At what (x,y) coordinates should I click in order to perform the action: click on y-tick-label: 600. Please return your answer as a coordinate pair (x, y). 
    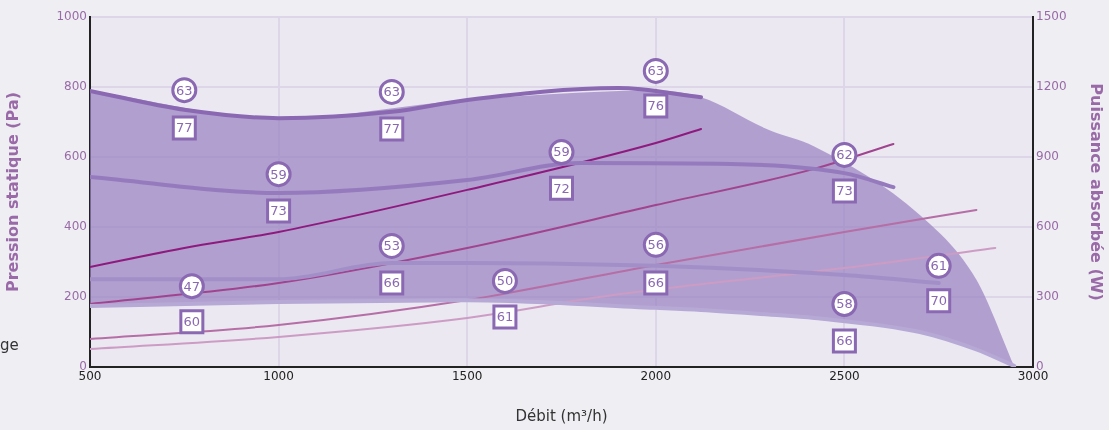
    Looking at the image, I should click on (75, 156).